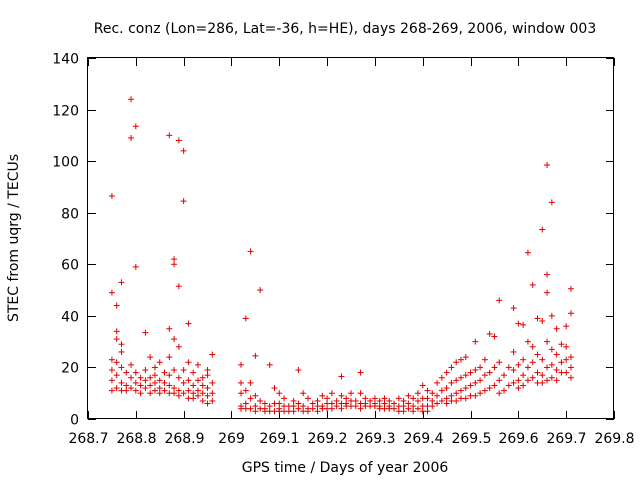 This screenshot has width=640, height=480. I want to click on y-tick-label: 120, so click(65, 112).